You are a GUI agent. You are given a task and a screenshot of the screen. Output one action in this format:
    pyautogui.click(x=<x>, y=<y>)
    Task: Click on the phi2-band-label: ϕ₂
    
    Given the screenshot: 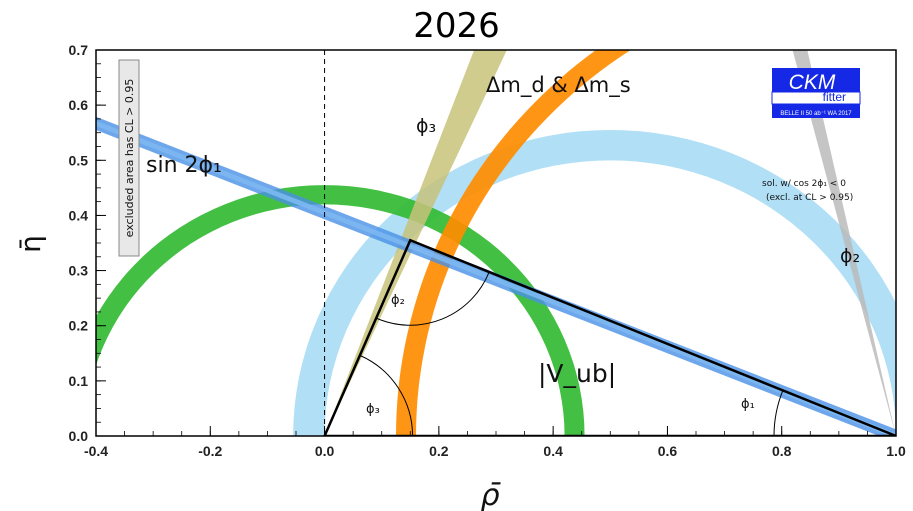 What is the action you would take?
    pyautogui.click(x=850, y=256)
    